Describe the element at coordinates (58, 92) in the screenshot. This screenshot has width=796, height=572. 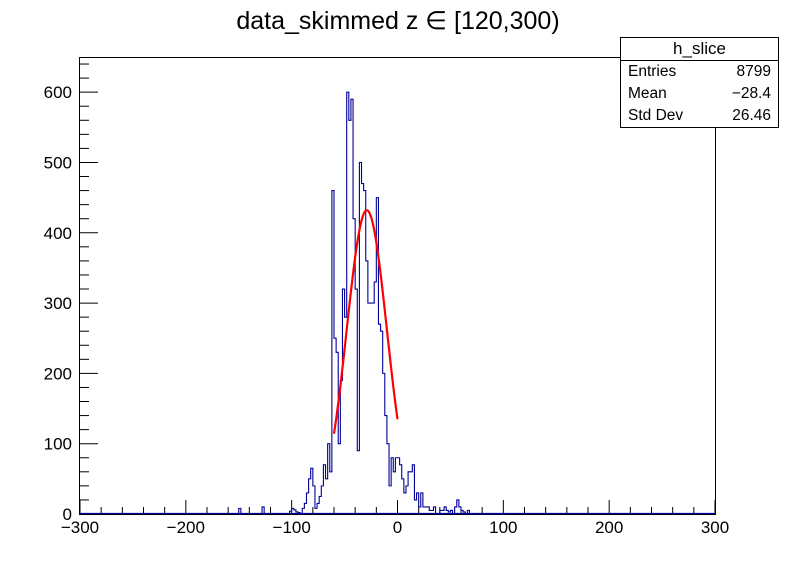
I see `y-tick-label: 600` at that location.